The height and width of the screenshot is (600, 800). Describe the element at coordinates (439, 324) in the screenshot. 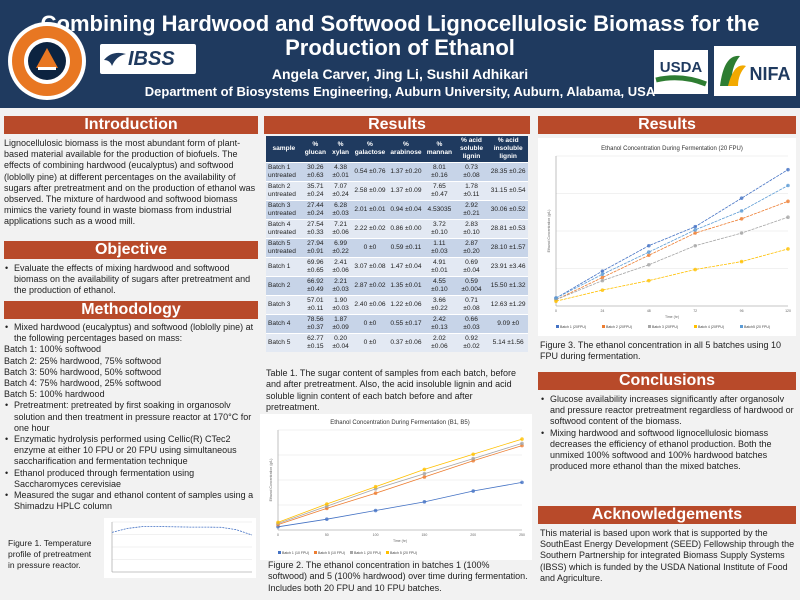

I see `table-cell: 2.42 ±0.13` at that location.